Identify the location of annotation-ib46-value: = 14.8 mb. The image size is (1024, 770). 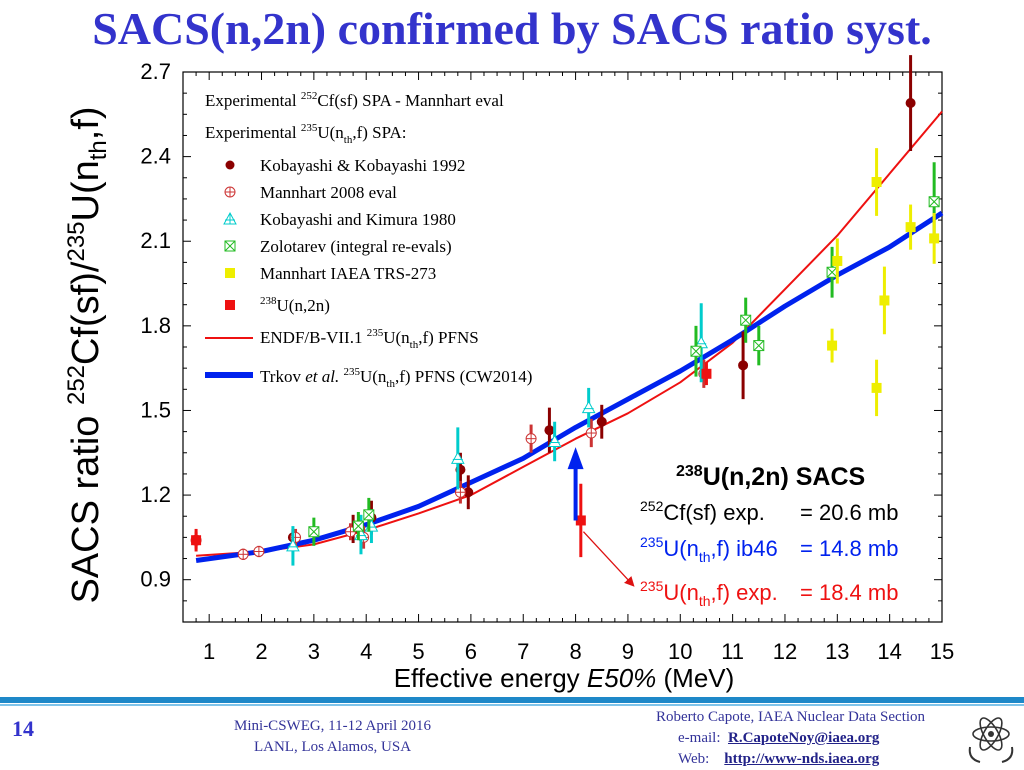
(849, 548).